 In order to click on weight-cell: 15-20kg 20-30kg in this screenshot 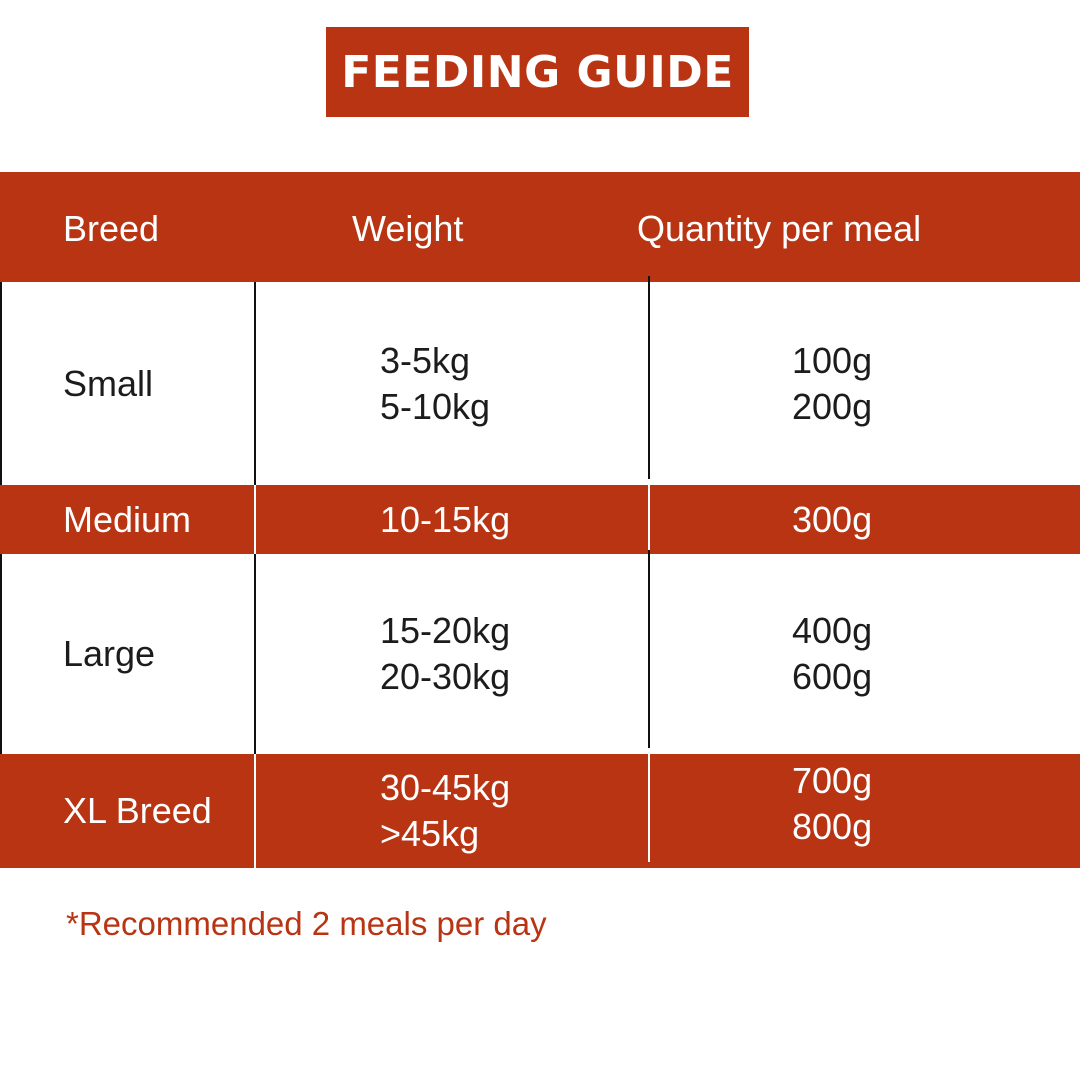, I will do `click(445, 654)`.